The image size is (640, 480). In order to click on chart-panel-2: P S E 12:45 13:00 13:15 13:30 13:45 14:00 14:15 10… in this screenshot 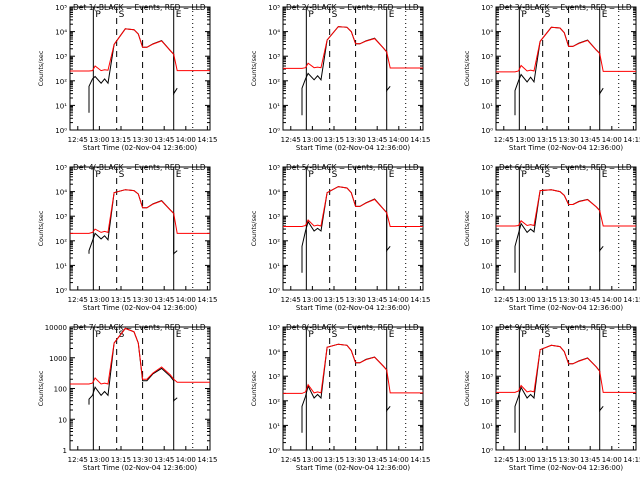, I will do `click(340, 77)`.